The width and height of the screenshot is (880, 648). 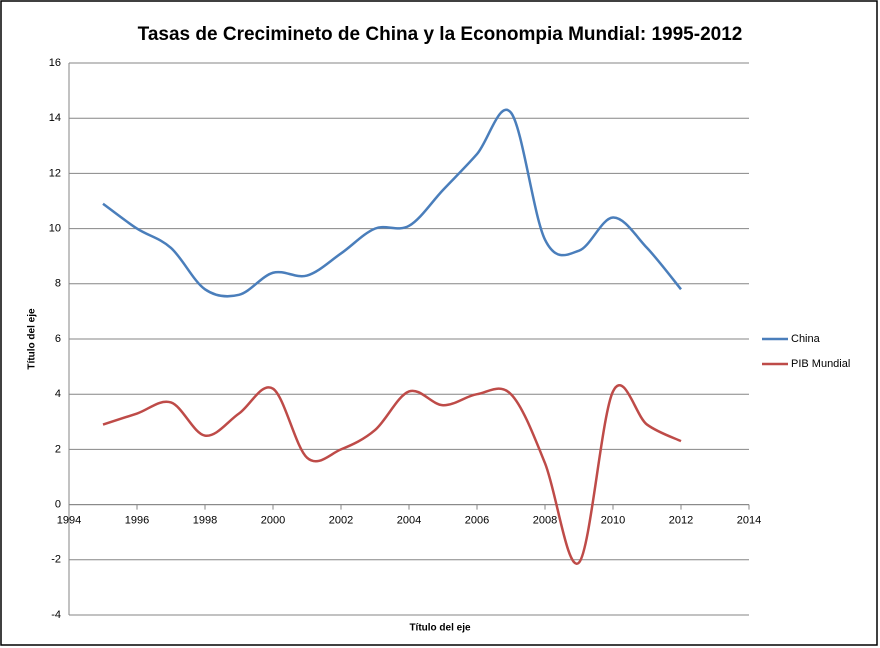 What do you see at coordinates (55, 173) in the screenshot?
I see `y-tick-label: 12` at bounding box center [55, 173].